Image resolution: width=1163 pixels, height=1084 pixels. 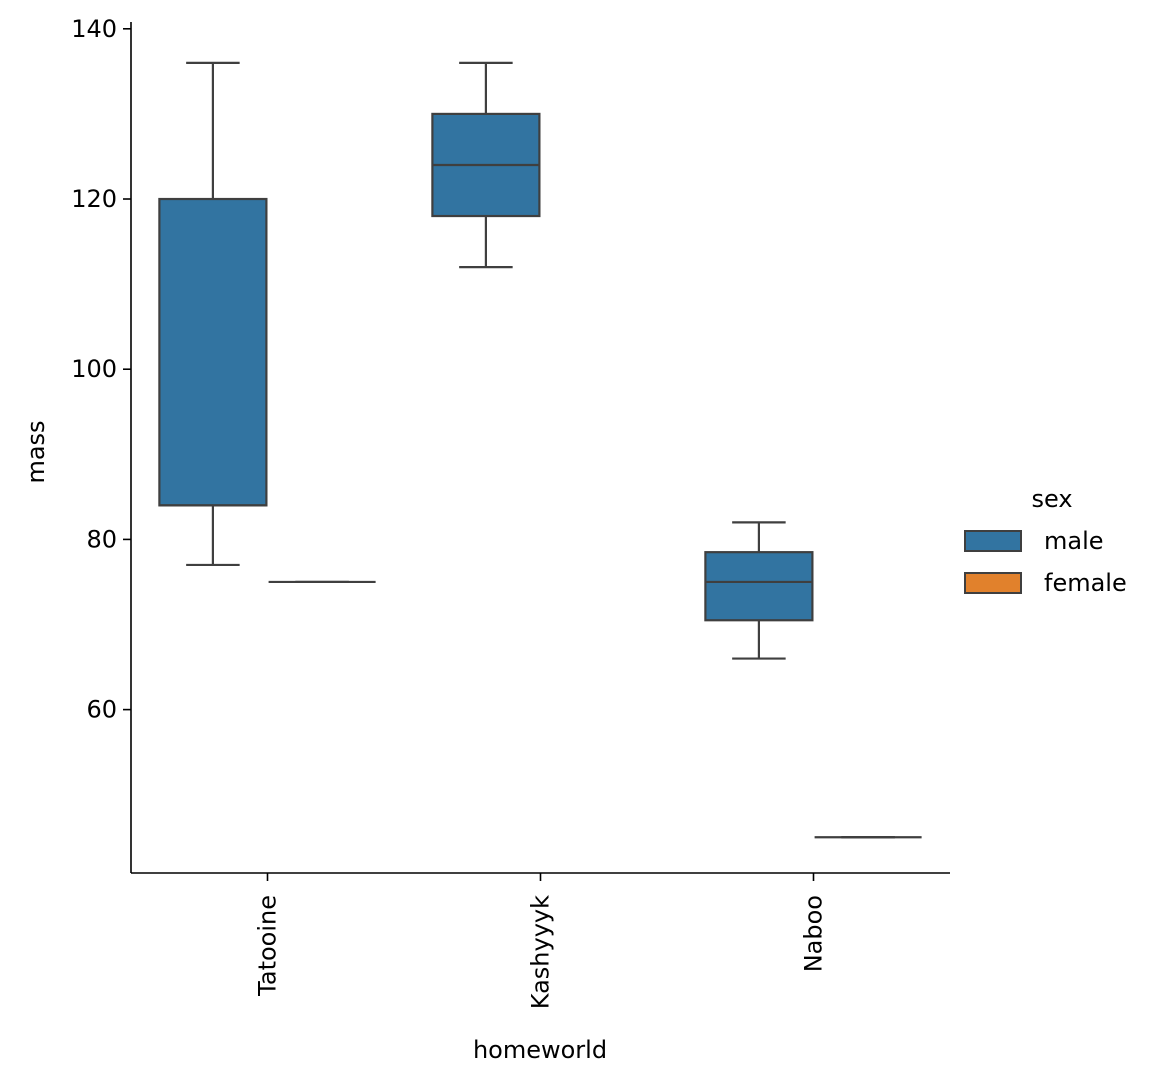 What do you see at coordinates (1045, 562) in the screenshot?
I see `legend-items: male female` at bounding box center [1045, 562].